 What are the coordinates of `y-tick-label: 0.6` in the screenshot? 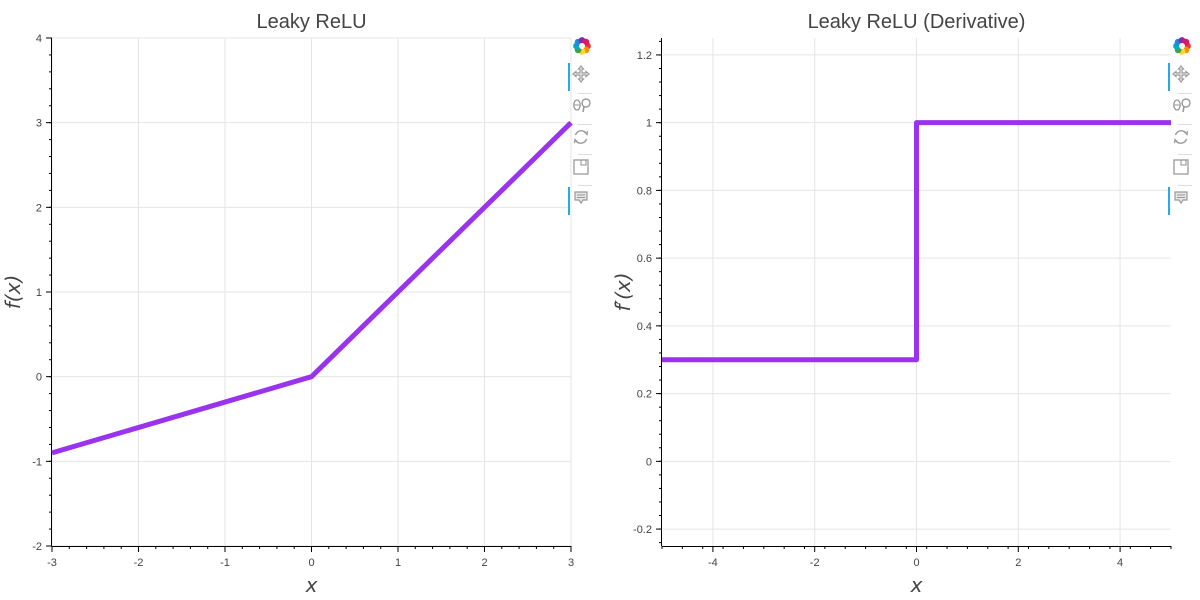 It's located at (644, 259).